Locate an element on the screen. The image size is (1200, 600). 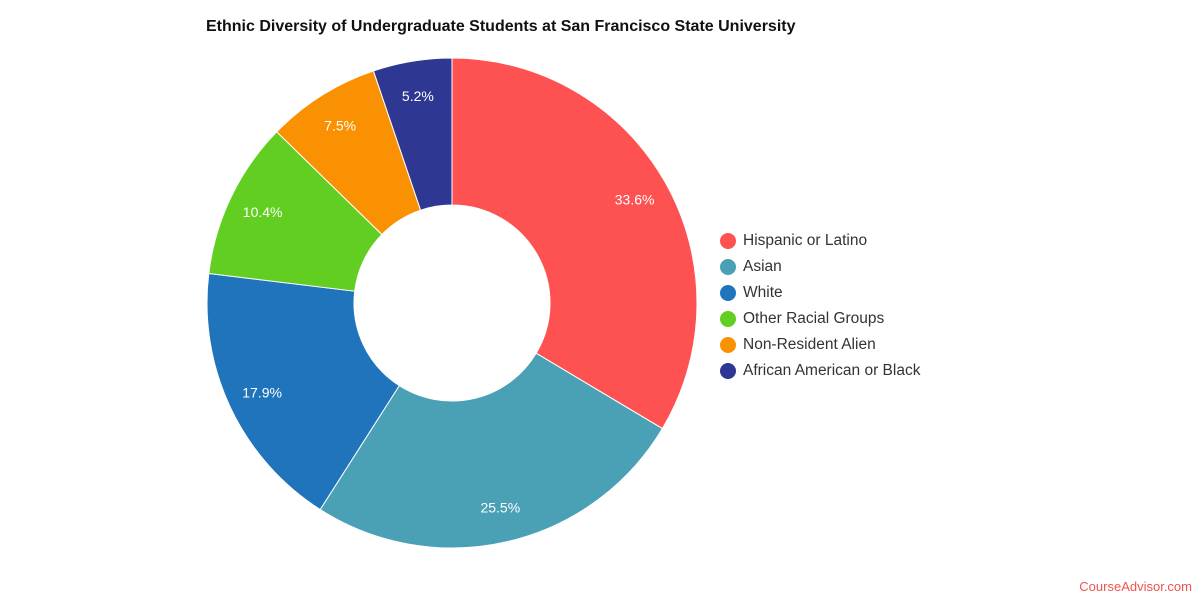
data-label: 7.5% is located at coordinates (340, 125).